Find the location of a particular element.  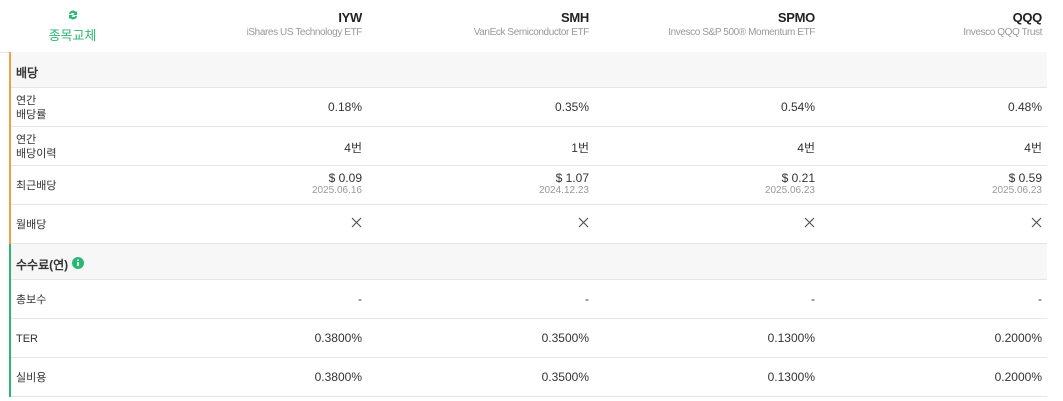

value-cell: $ 1.07 2024.12.23 is located at coordinates (478, 183).